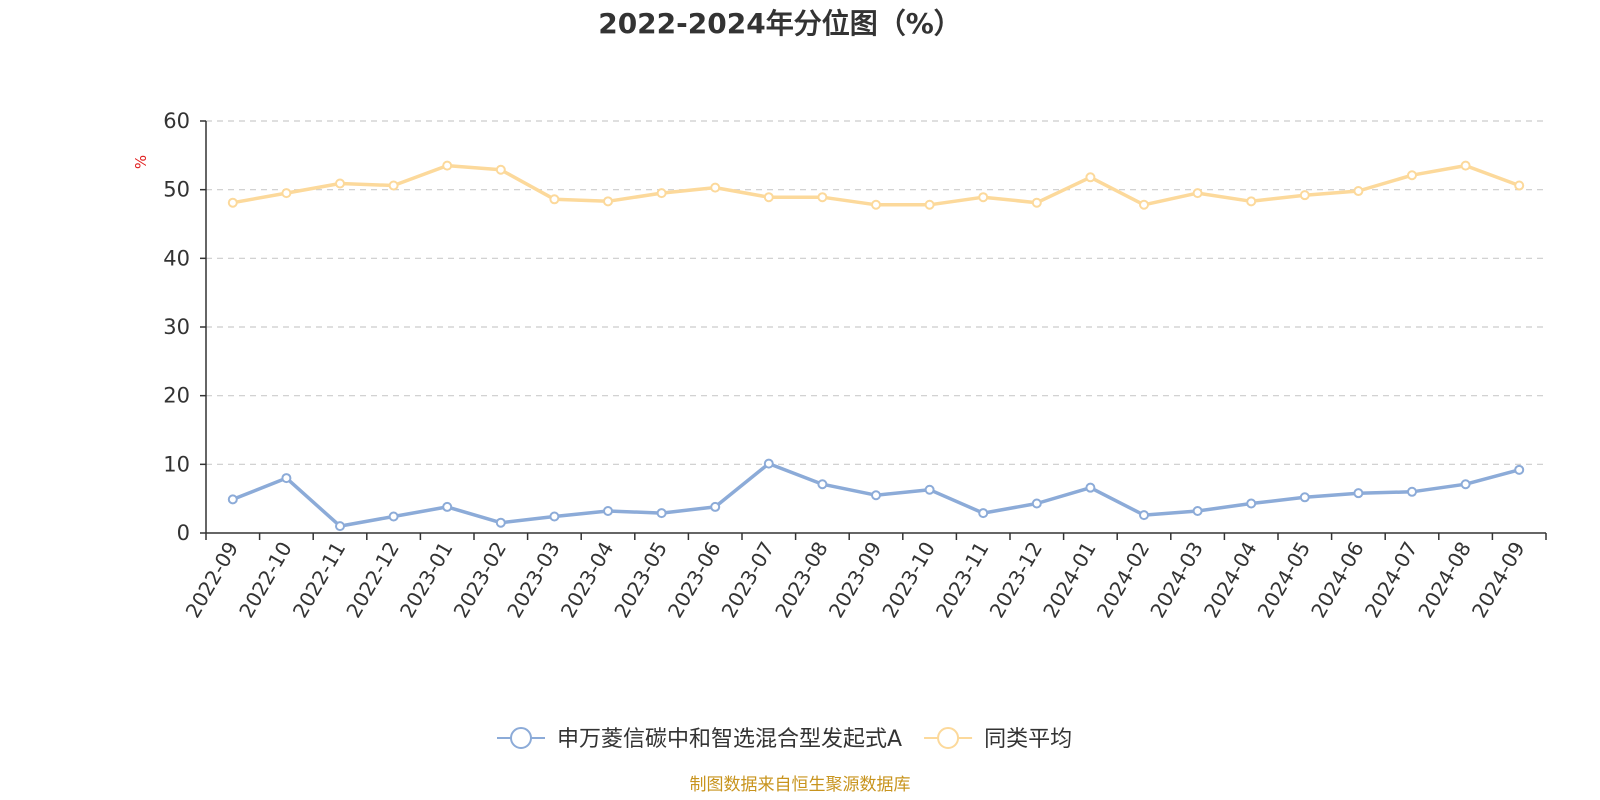 The height and width of the screenshot is (800, 1600). Describe the element at coordinates (176, 327) in the screenshot. I see `y-tick-label: 30` at that location.